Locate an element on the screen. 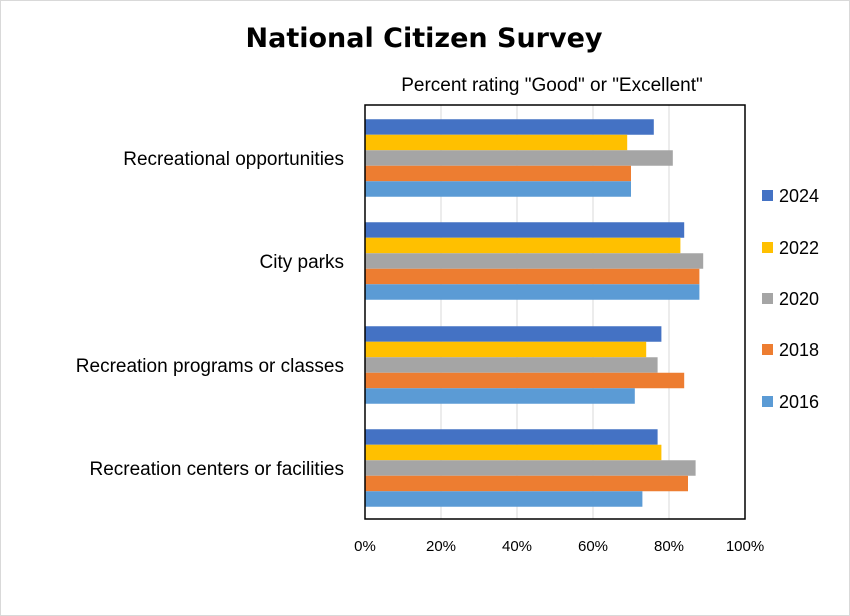 This screenshot has width=850, height=616. legend-item-2024: 2024 is located at coordinates (790, 196).